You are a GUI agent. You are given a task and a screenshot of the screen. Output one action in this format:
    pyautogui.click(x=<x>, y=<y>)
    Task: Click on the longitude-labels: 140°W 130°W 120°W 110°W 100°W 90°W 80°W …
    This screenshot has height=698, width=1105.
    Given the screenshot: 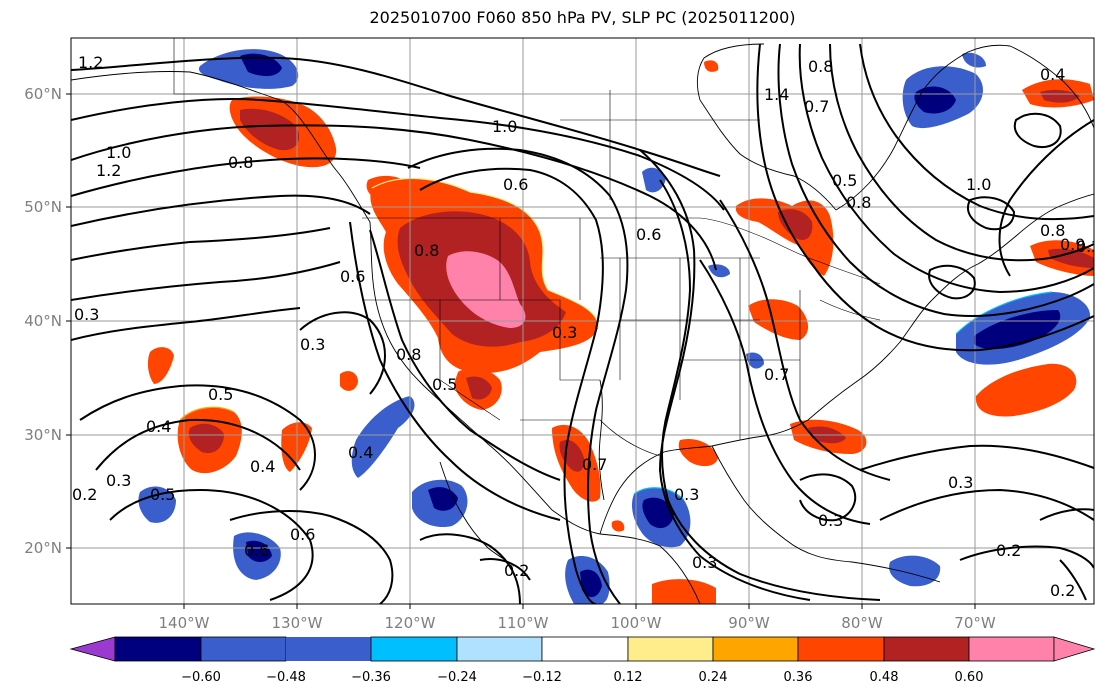 What is the action you would take?
    pyautogui.click(x=577, y=623)
    